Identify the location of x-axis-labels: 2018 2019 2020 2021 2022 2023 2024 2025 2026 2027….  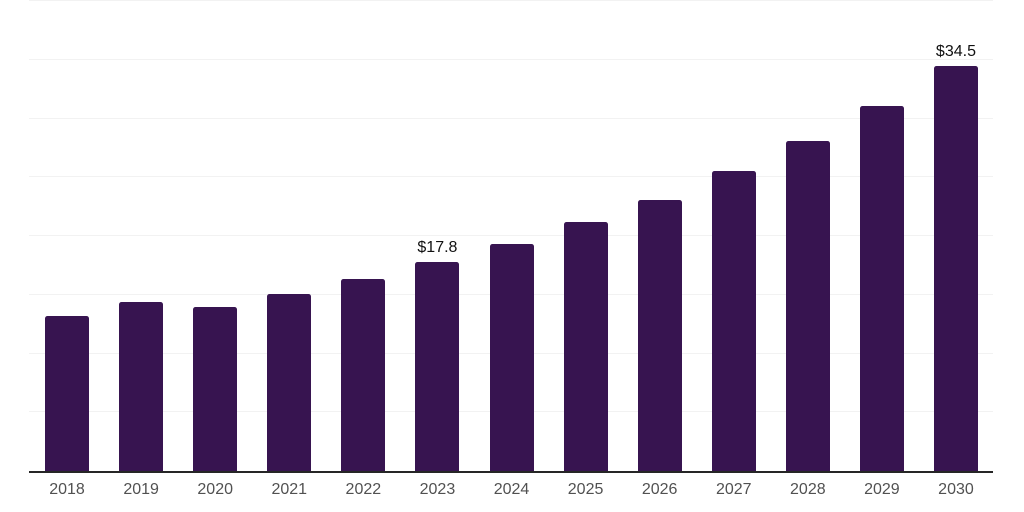
(511, 490).